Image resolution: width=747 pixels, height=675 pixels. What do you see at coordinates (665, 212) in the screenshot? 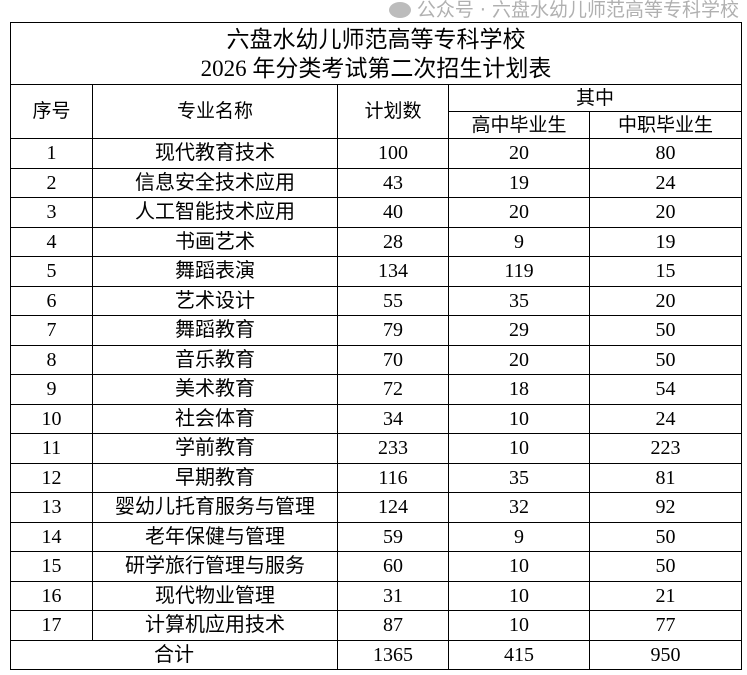
I see `row-vocational: 20` at bounding box center [665, 212].